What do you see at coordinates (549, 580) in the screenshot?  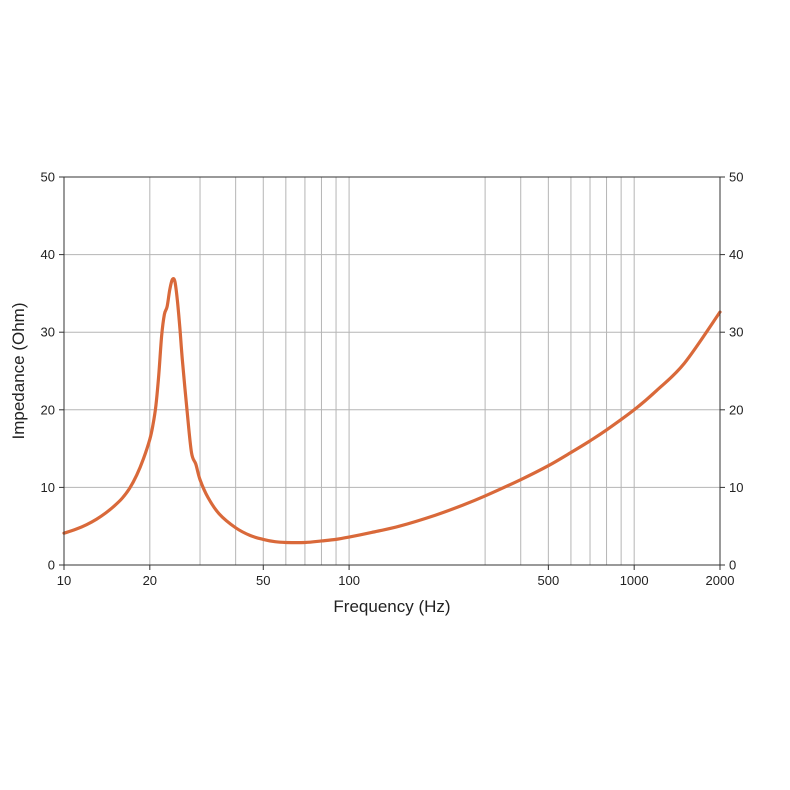 I see `x-tick-label: 500` at bounding box center [549, 580].